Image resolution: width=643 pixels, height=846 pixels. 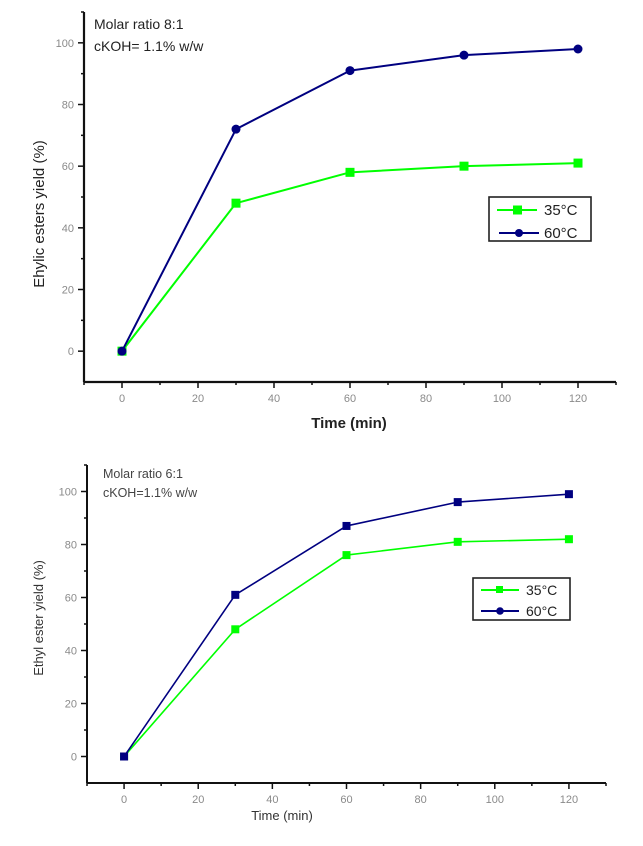 I want to click on annotation-line-2: cKOH= 1.1% w/w, so click(x=149, y=46).